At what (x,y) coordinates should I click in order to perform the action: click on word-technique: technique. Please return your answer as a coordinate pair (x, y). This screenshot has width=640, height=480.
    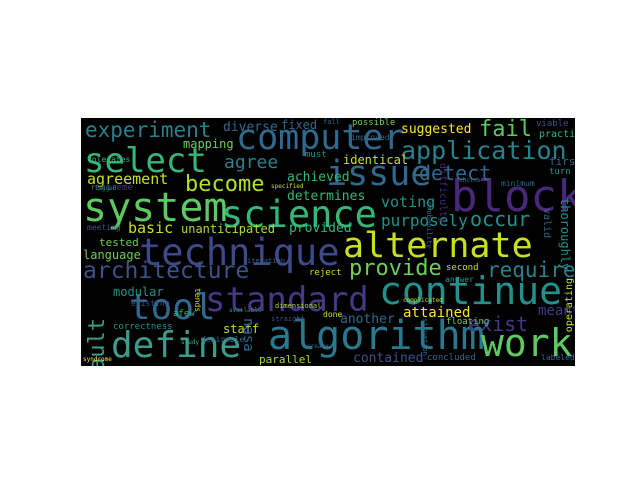
    Looking at the image, I should click on (239, 252).